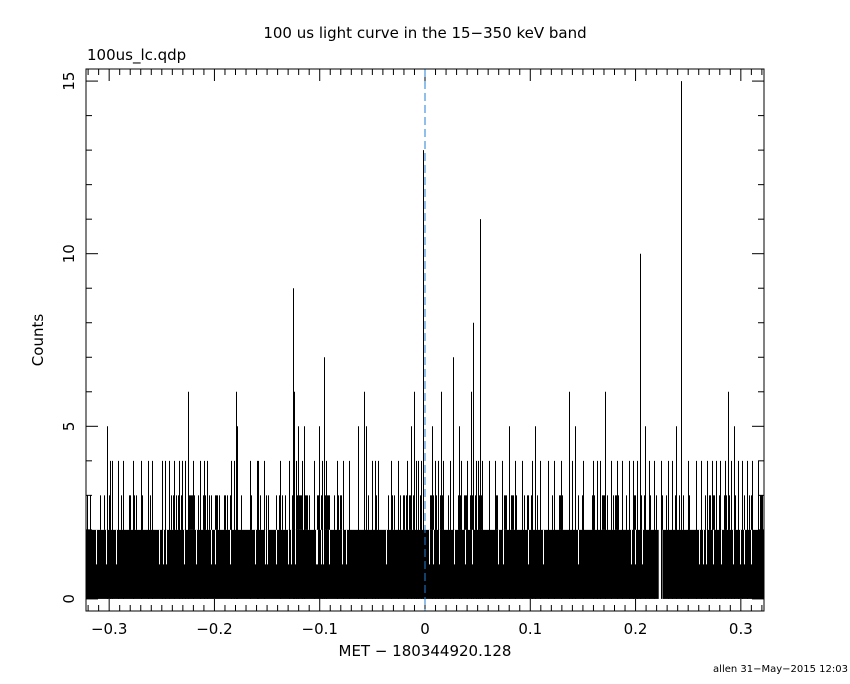 The width and height of the screenshot is (850, 684). Describe the element at coordinates (741, 629) in the screenshot. I see `x-tick-label: 0.3` at that location.